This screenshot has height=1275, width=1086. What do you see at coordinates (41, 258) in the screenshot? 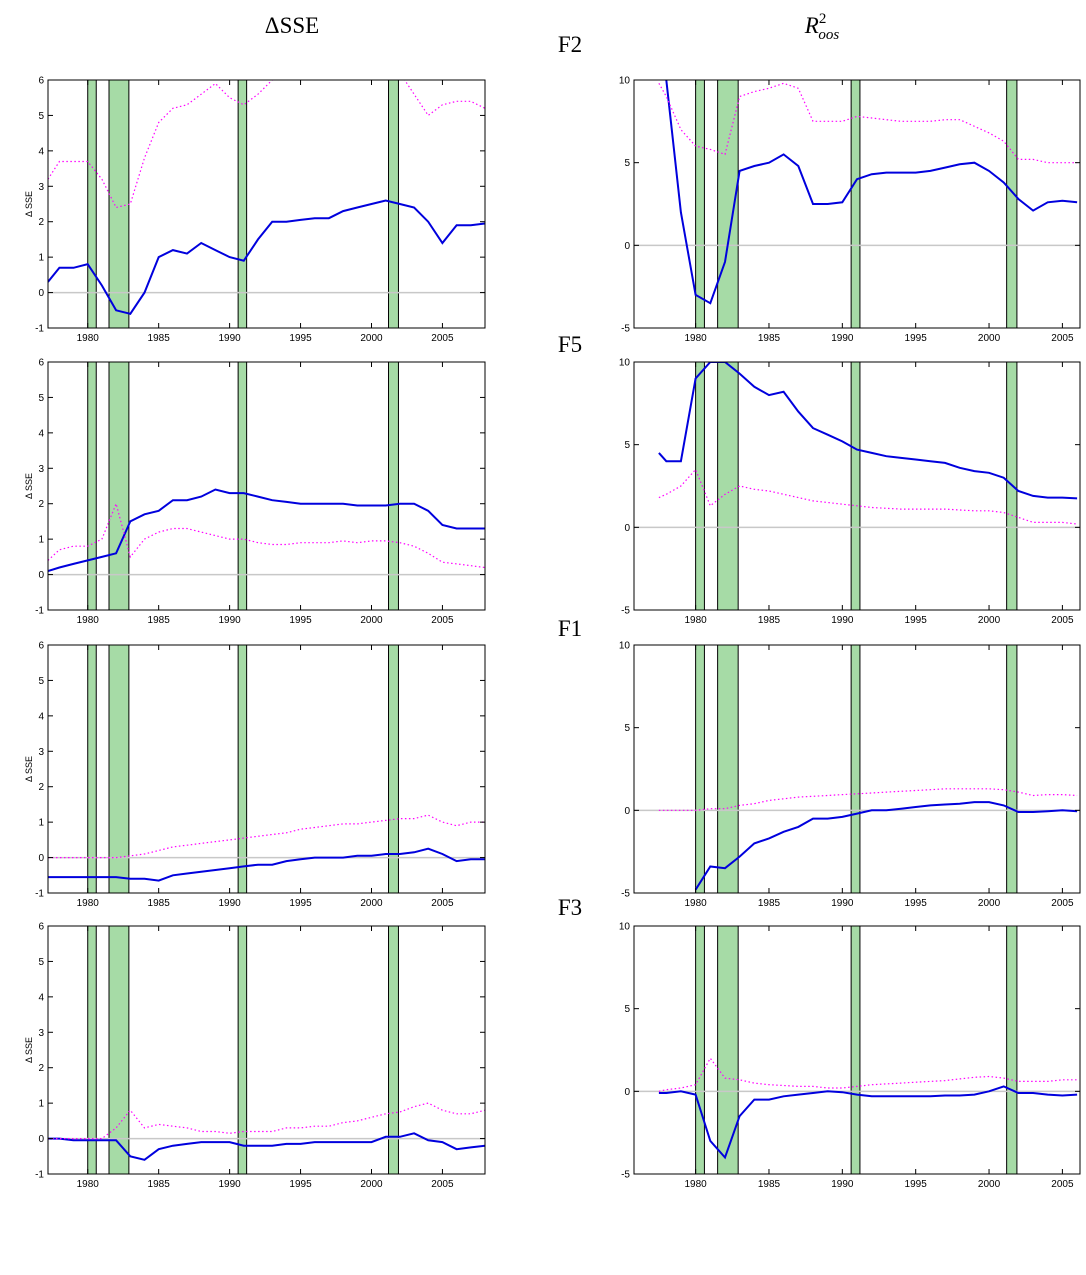
I see `y-tick-label: 1` at bounding box center [41, 258].